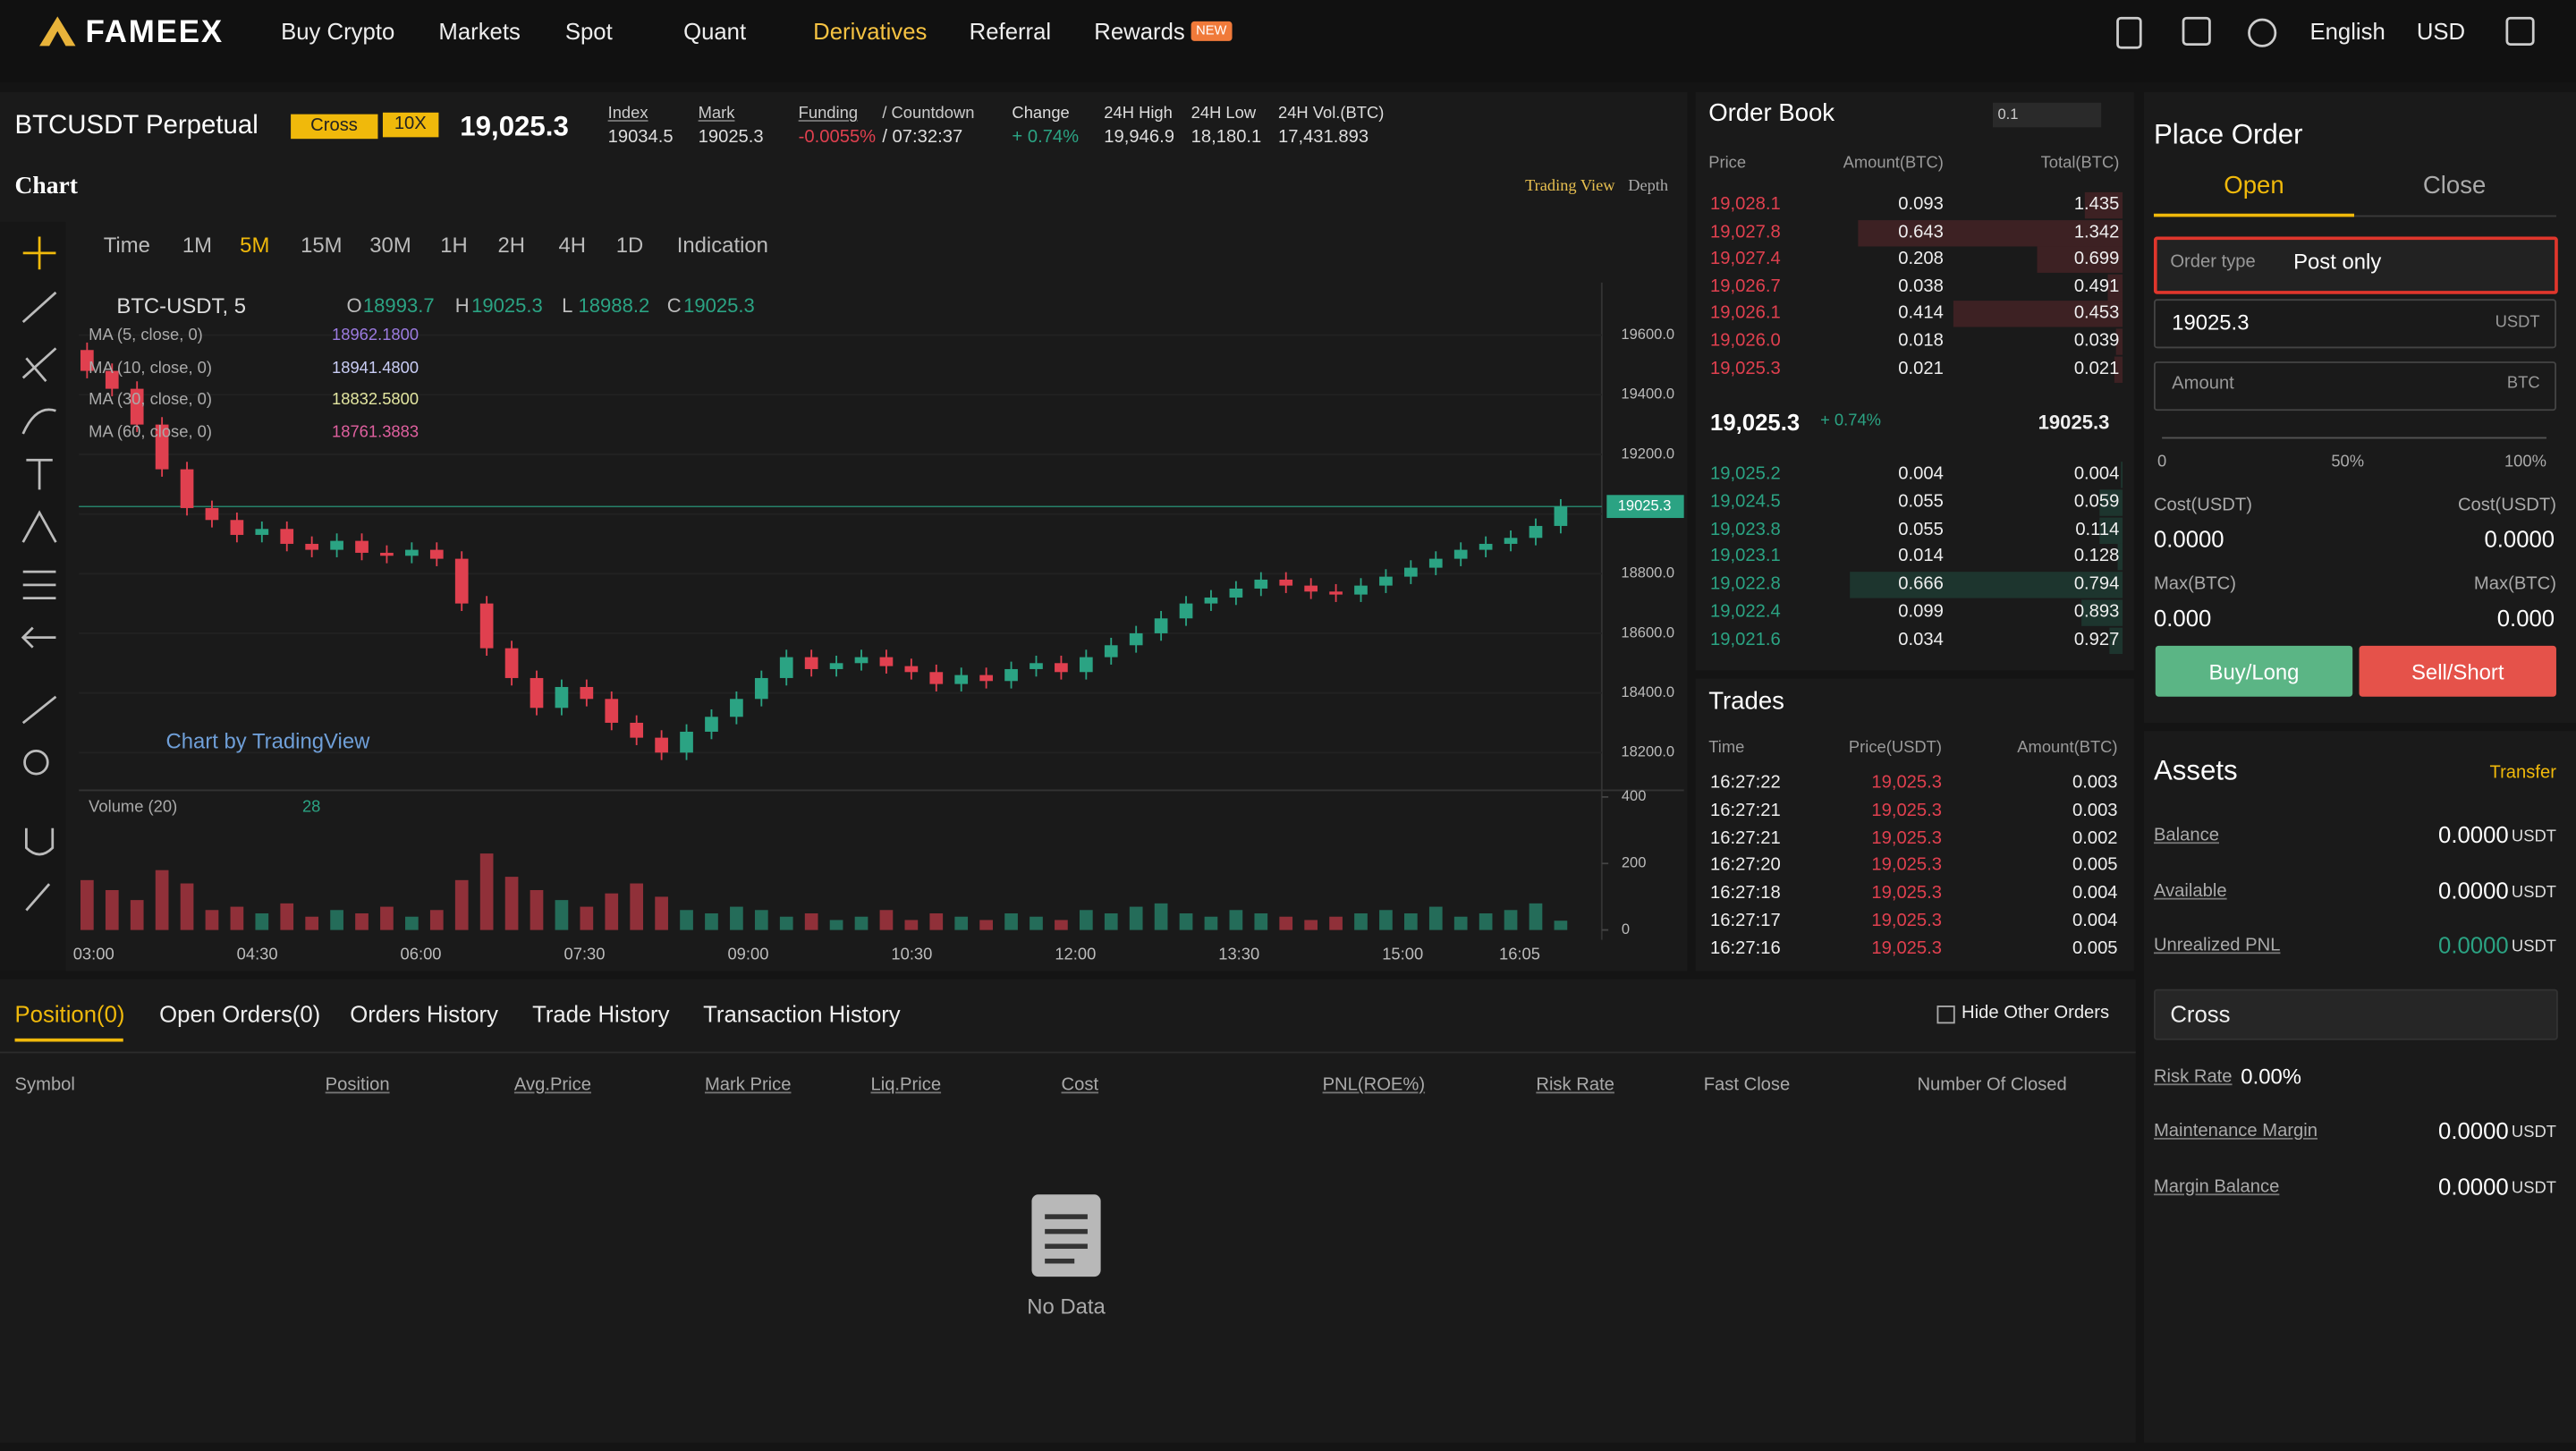 The width and height of the screenshot is (2576, 1451). Describe the element at coordinates (2522, 773) in the screenshot. I see `transfer-link: Transfer` at that location.